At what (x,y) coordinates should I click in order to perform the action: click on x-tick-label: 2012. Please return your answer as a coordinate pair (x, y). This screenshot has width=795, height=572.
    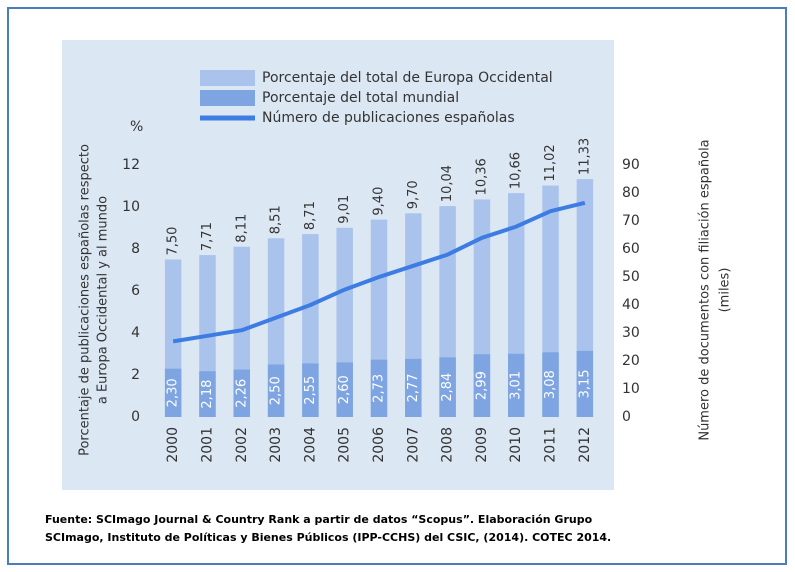
    Looking at the image, I should click on (585, 445).